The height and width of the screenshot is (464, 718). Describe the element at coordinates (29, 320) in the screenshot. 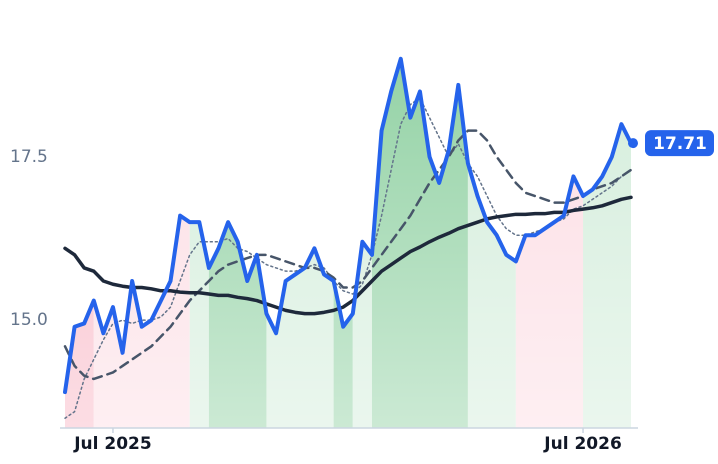

I see `y-tick-label: 15.0` at that location.